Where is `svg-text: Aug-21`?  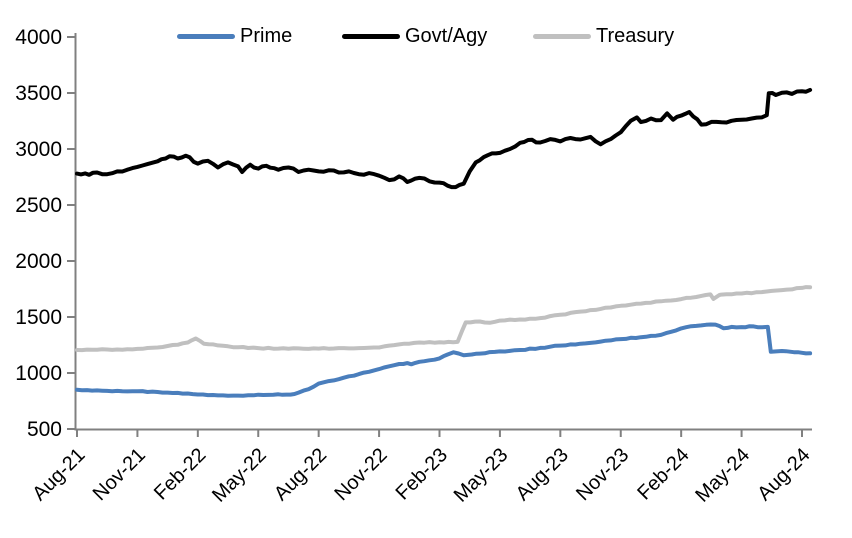
svg-text: Aug-21 is located at coordinates (58, 474).